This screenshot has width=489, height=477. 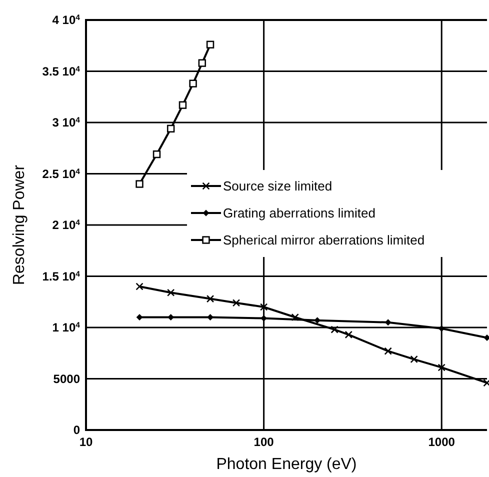 I want to click on x-tick-label: 1000, so click(x=442, y=442).